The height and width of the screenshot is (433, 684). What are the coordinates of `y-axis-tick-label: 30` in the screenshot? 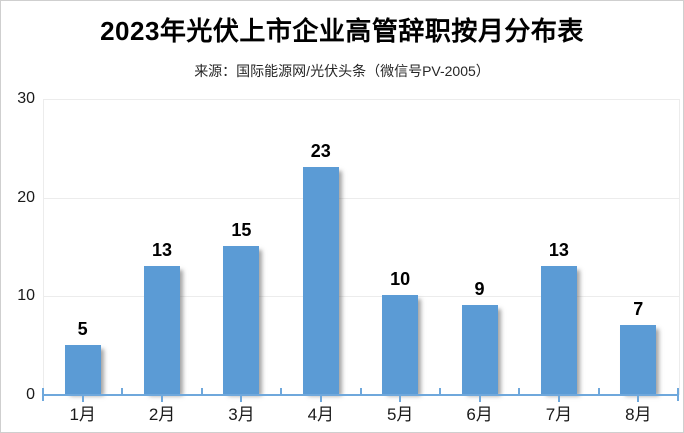 It's located at (26, 98).